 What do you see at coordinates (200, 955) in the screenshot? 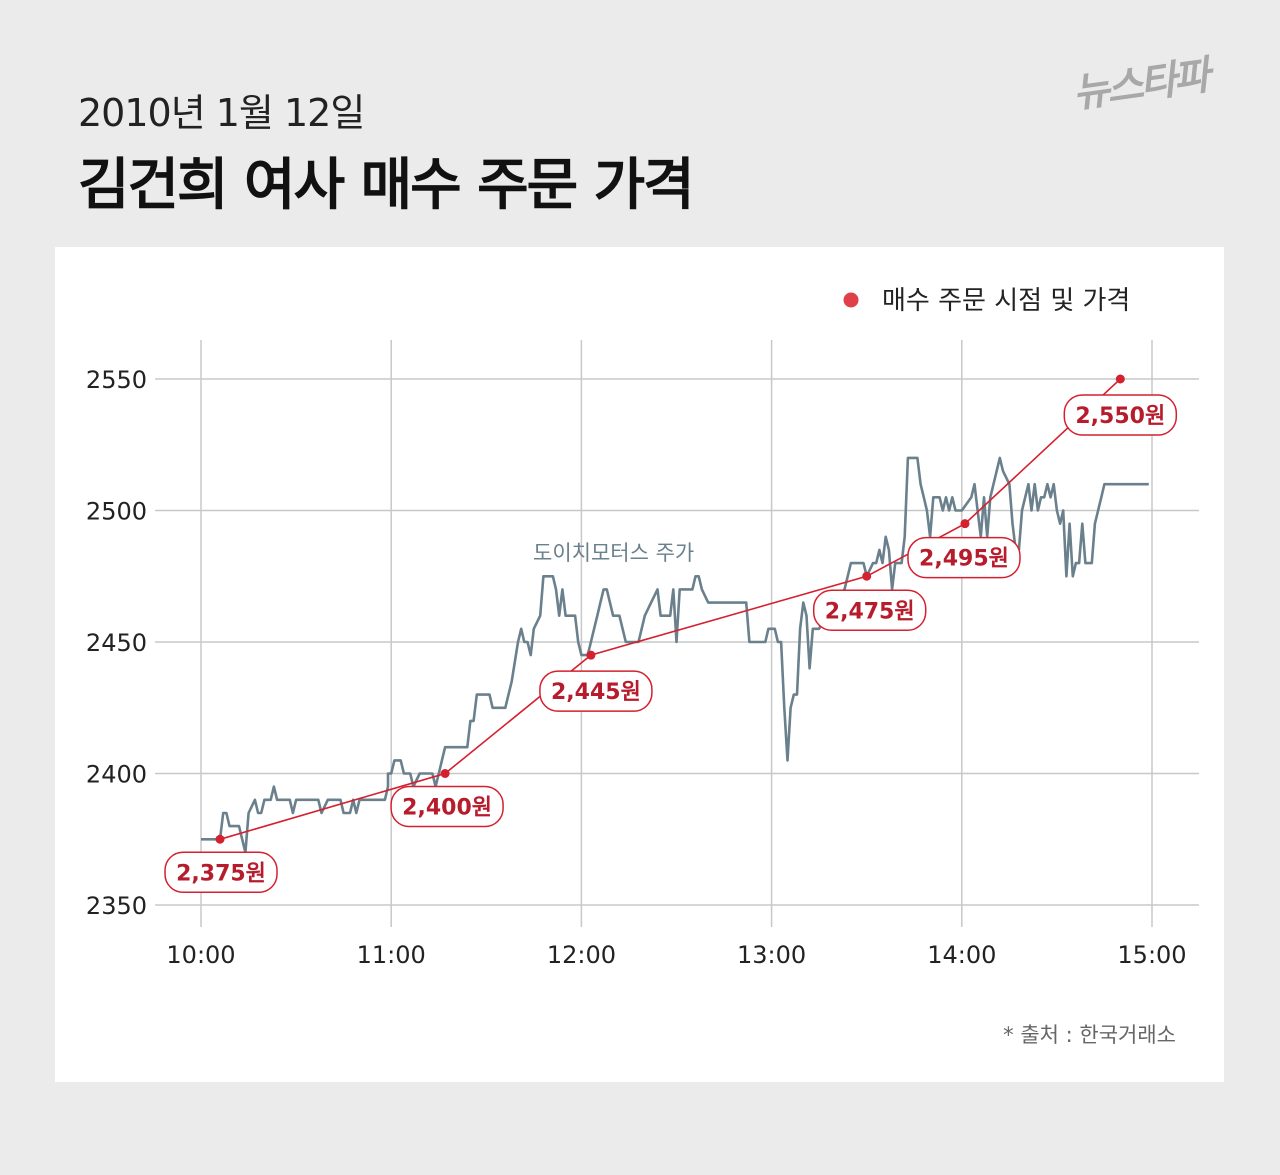
I see `x-tick-label: 10:00` at bounding box center [200, 955].